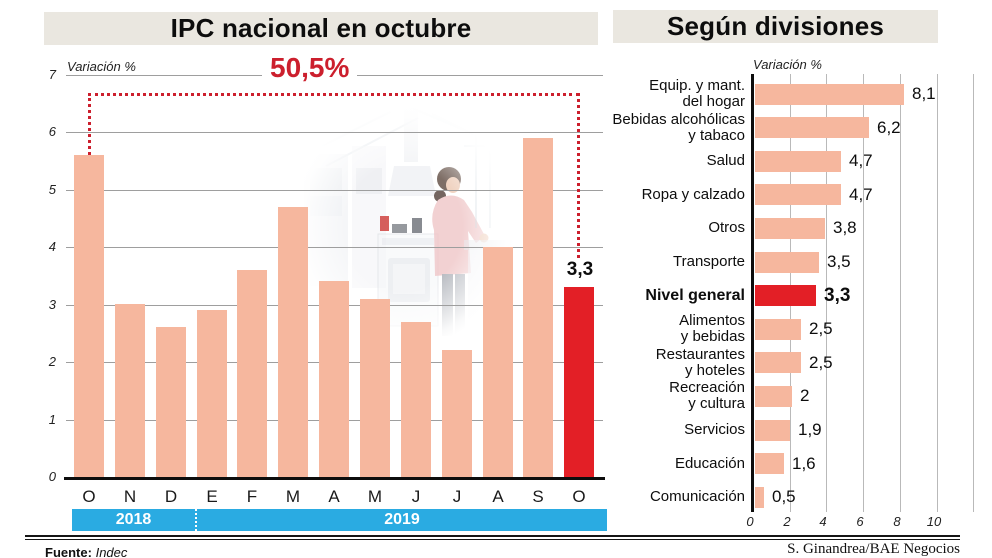 The width and height of the screenshot is (992, 558). I want to click on month-label-3: E, so click(212, 496).